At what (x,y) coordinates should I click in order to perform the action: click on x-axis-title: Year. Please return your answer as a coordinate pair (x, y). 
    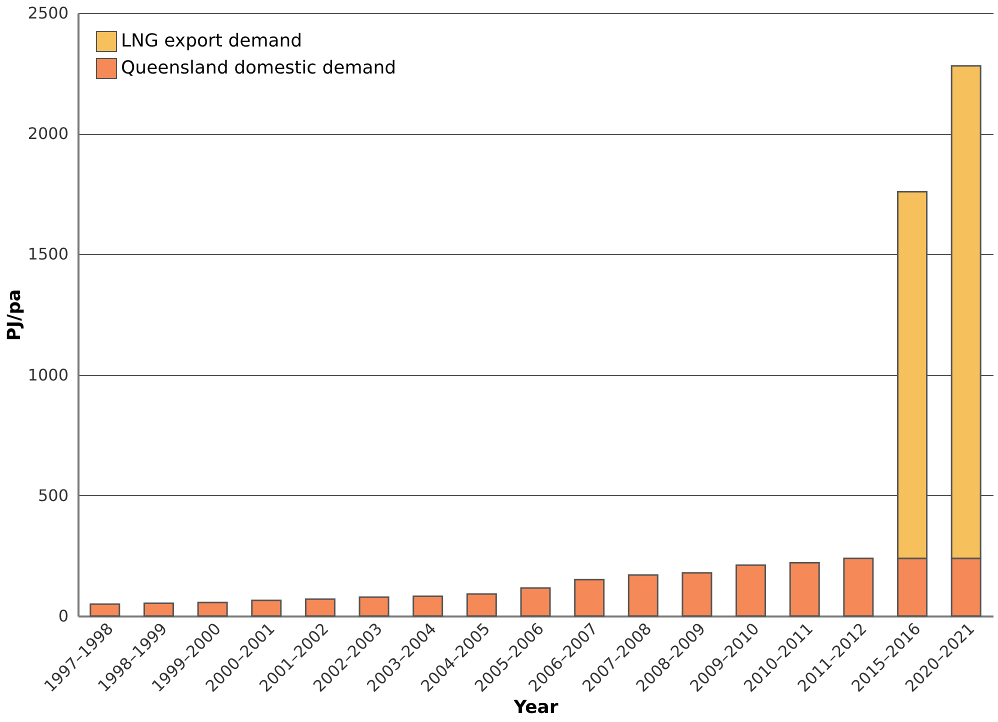
    Looking at the image, I should click on (535, 707).